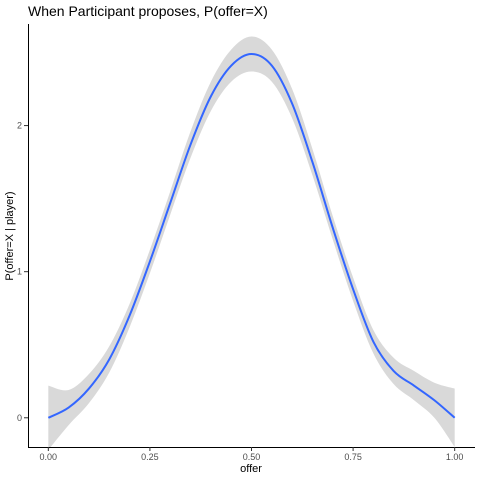 The image size is (480, 480). What do you see at coordinates (251, 469) in the screenshot?
I see `x-axis-label: offer` at bounding box center [251, 469].